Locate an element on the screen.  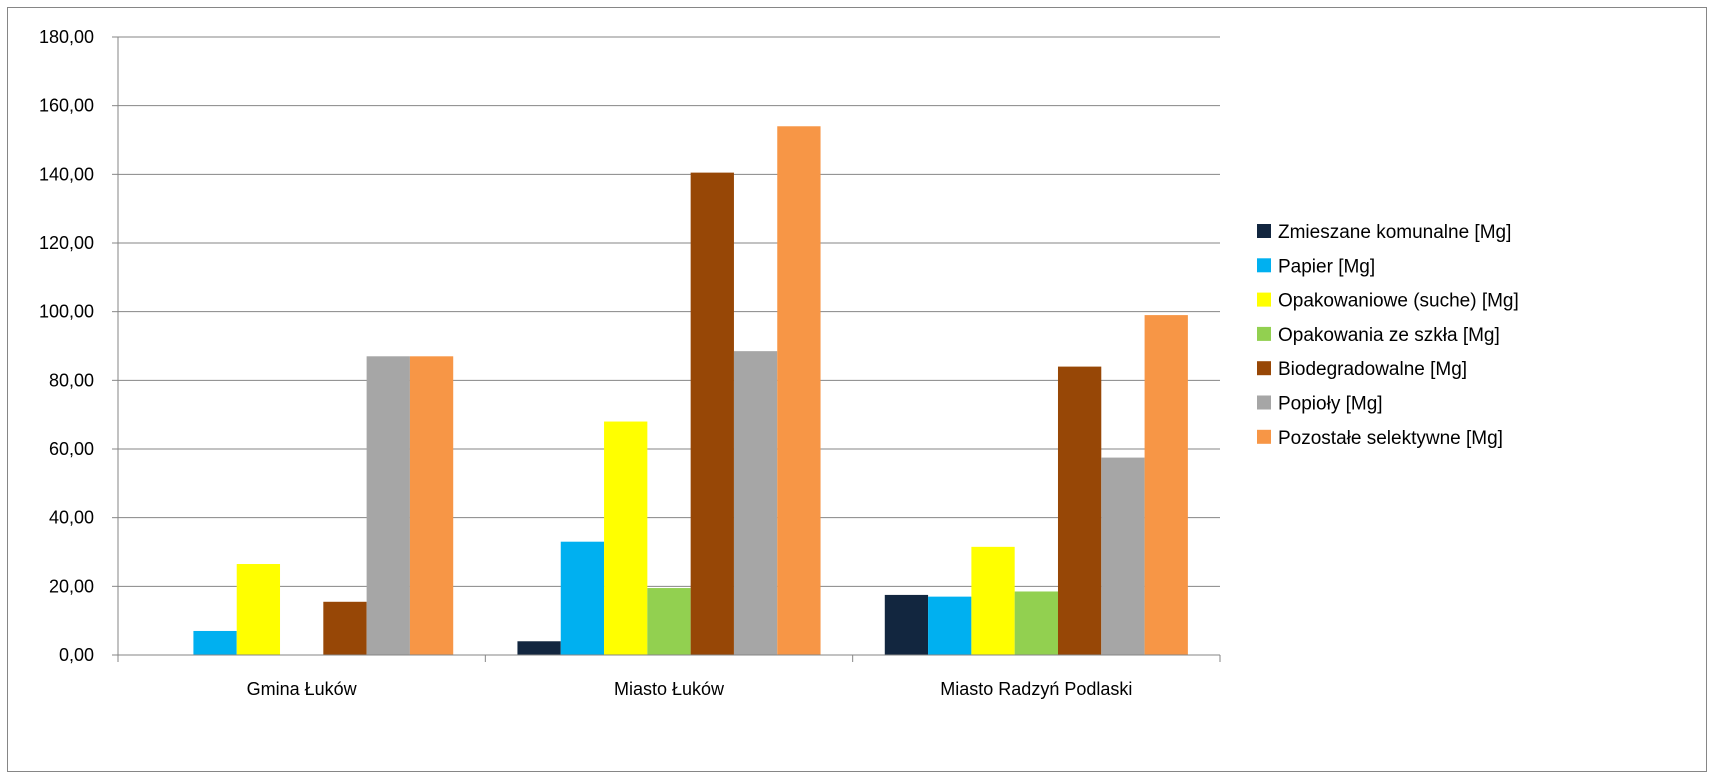
y-tick-label: 80,00 is located at coordinates (71, 380).